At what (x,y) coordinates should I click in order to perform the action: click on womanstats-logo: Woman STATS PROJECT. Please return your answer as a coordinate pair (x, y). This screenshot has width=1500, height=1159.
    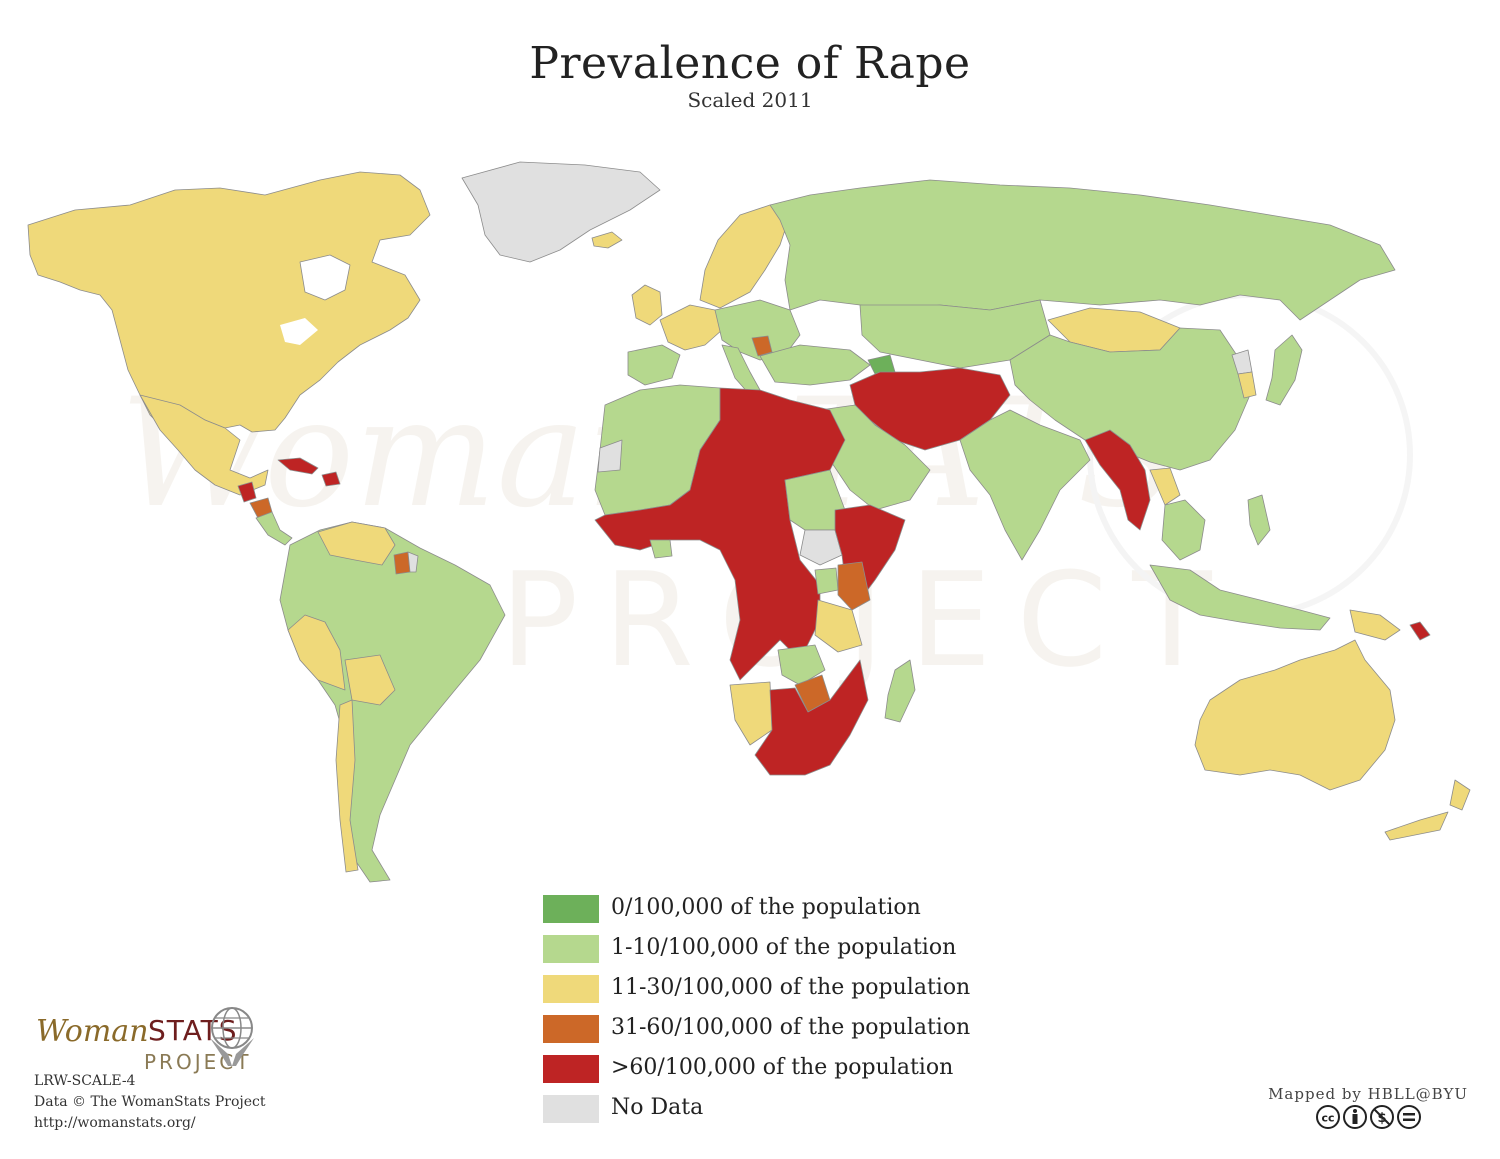
    Looking at the image, I should click on (156, 1042).